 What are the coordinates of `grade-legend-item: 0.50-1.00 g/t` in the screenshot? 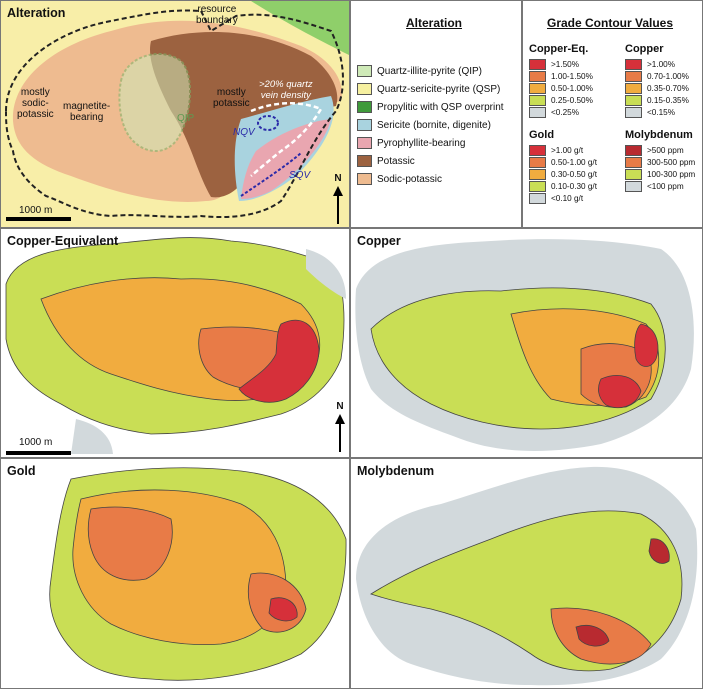 It's located at (563, 162).